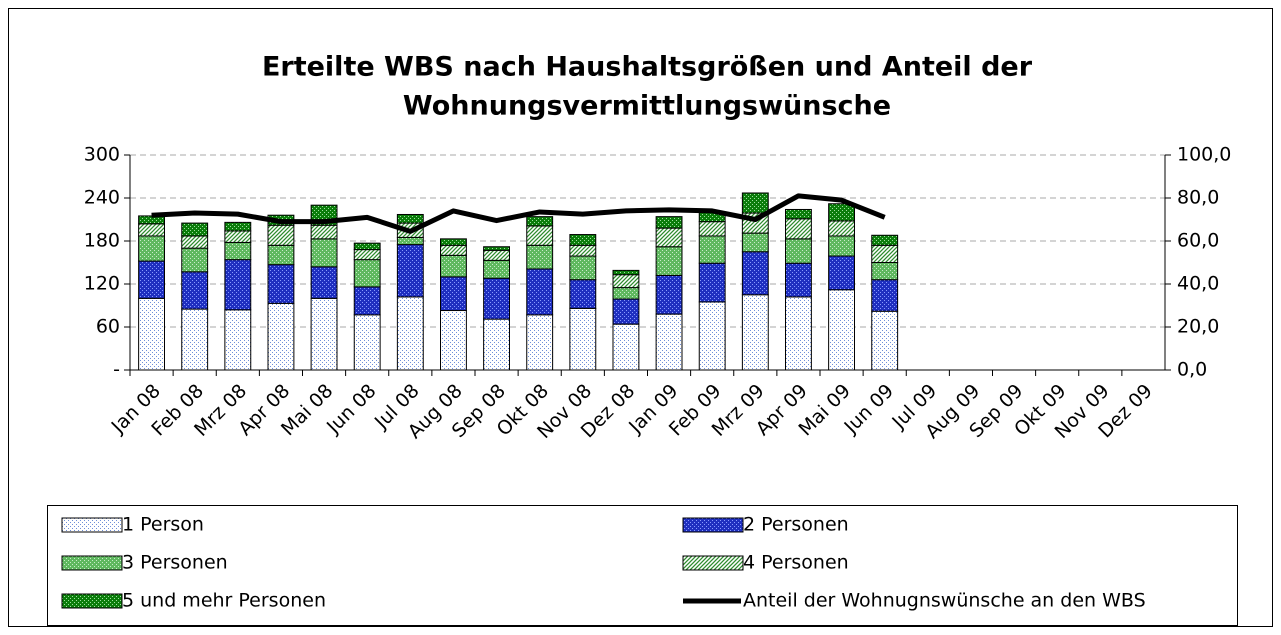 The height and width of the screenshot is (635, 1281). I want to click on y2-tick-label: 60,0, so click(1198, 241).